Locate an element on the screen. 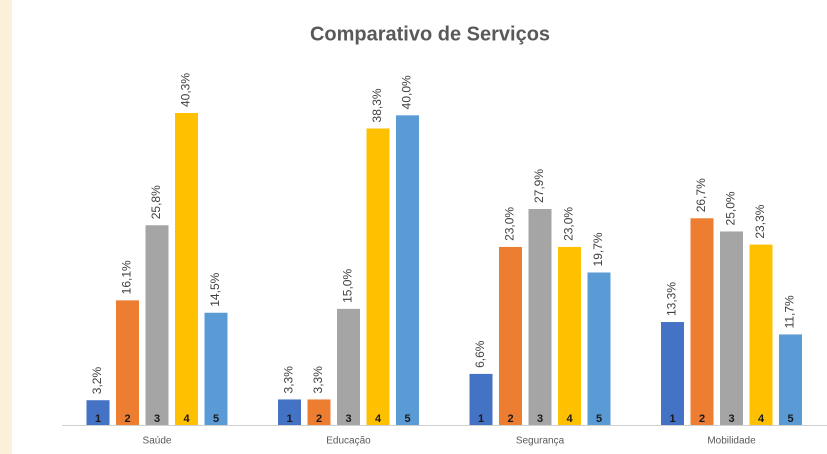 Image resolution: width=827 pixels, height=454 pixels. value-label: 3,2% is located at coordinates (97, 381).